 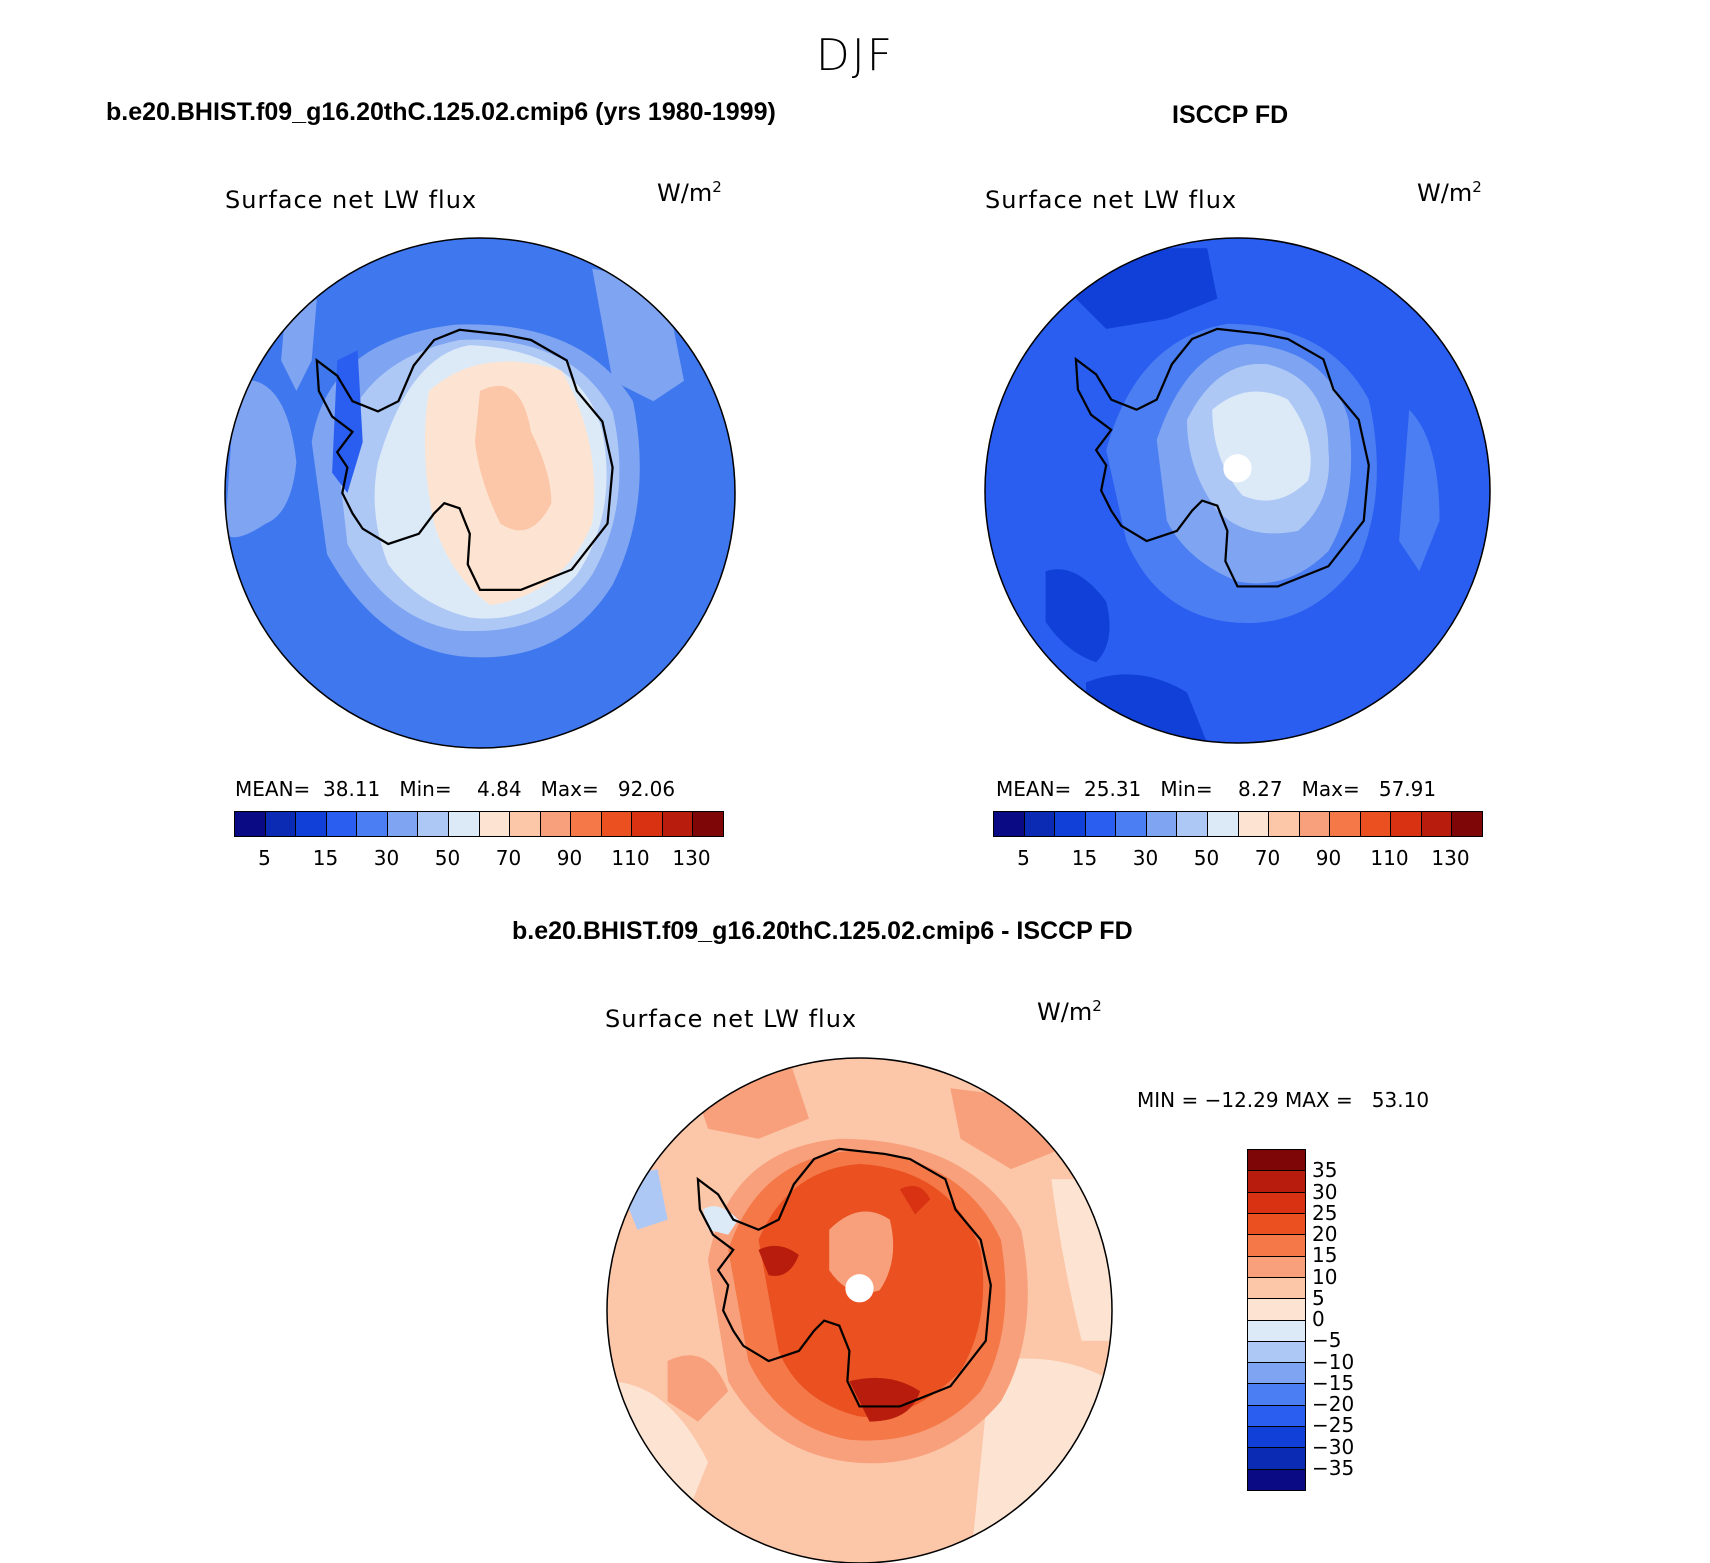 I want to click on obs-map-border, so click(x=1237, y=490).